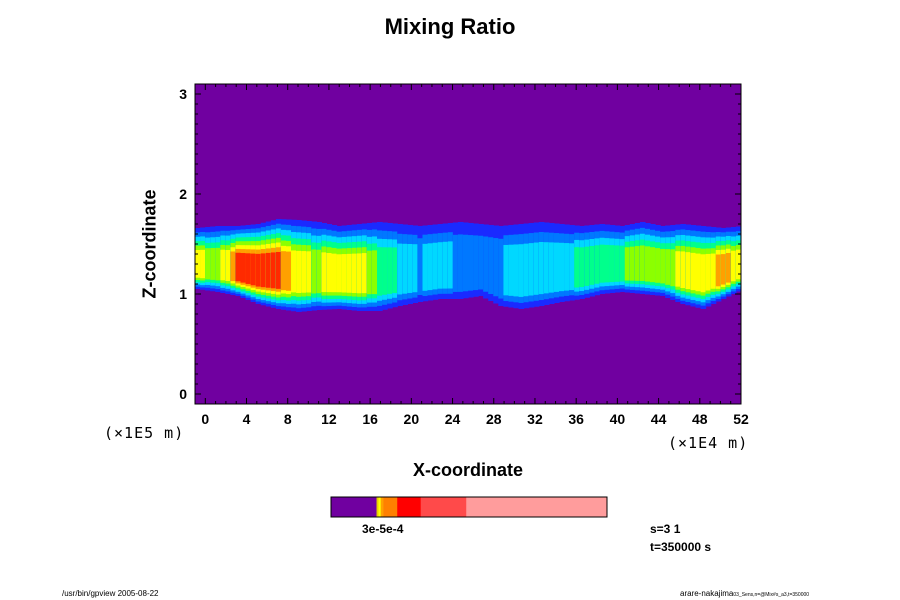 This screenshot has width=900, height=600. I want to click on footer-run-id: 03_Sens,n=@Mix#s_a3,t=350000, so click(771, 595).